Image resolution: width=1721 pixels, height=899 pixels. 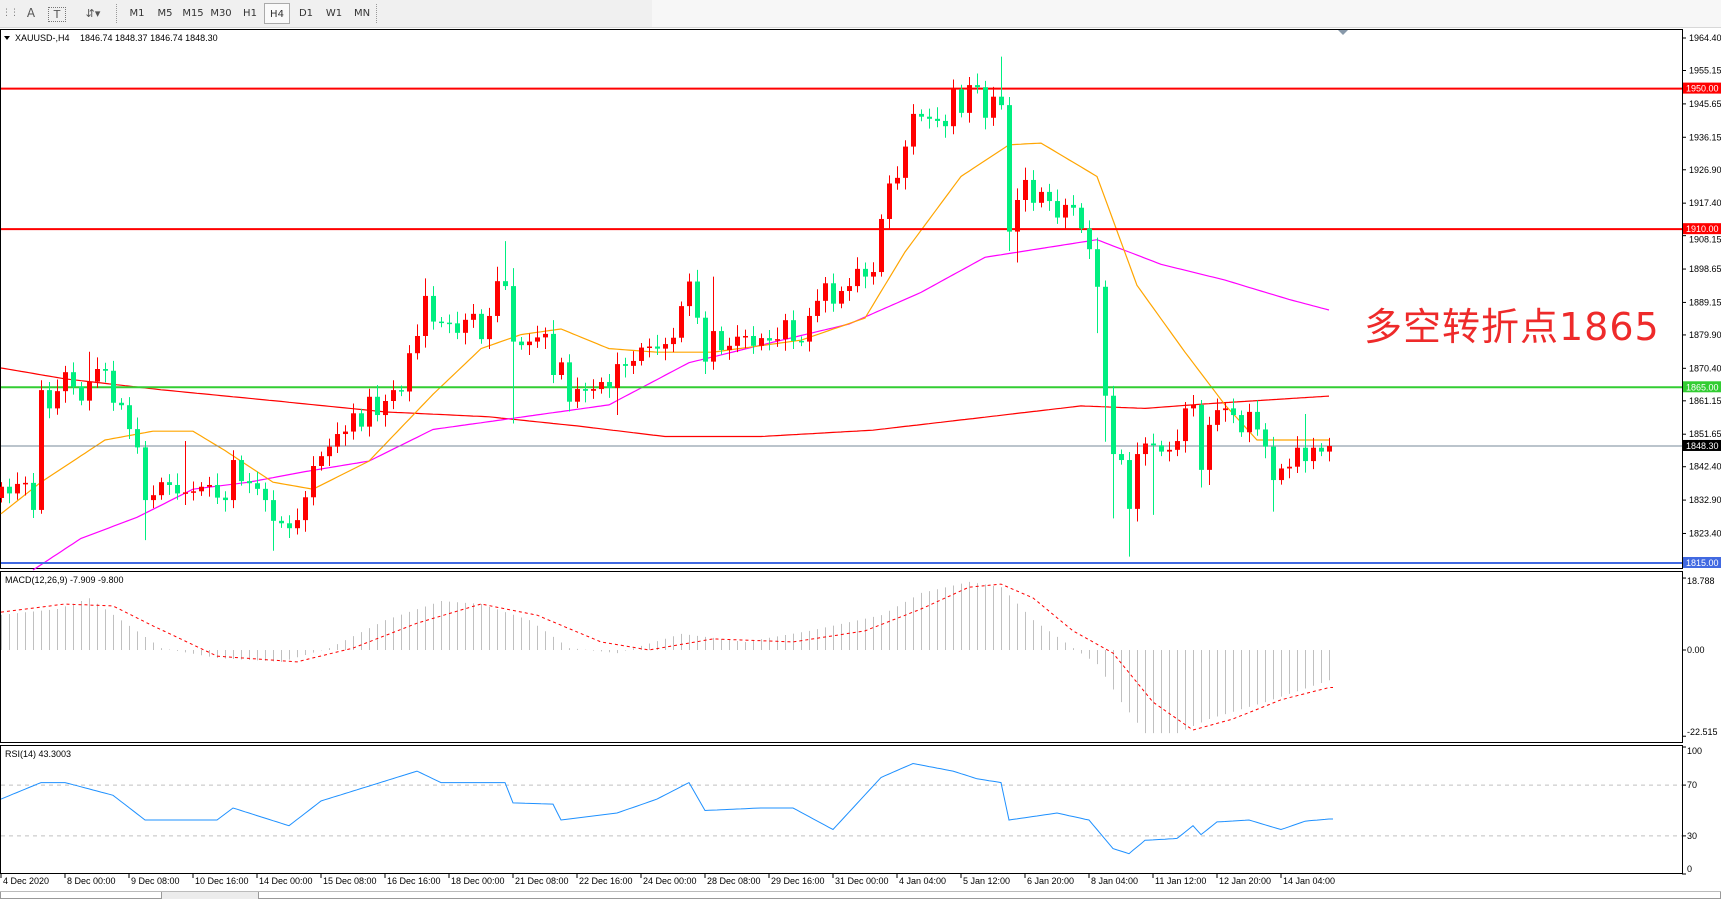 I want to click on price-axis-label: 1823.40, so click(x=1705, y=533).